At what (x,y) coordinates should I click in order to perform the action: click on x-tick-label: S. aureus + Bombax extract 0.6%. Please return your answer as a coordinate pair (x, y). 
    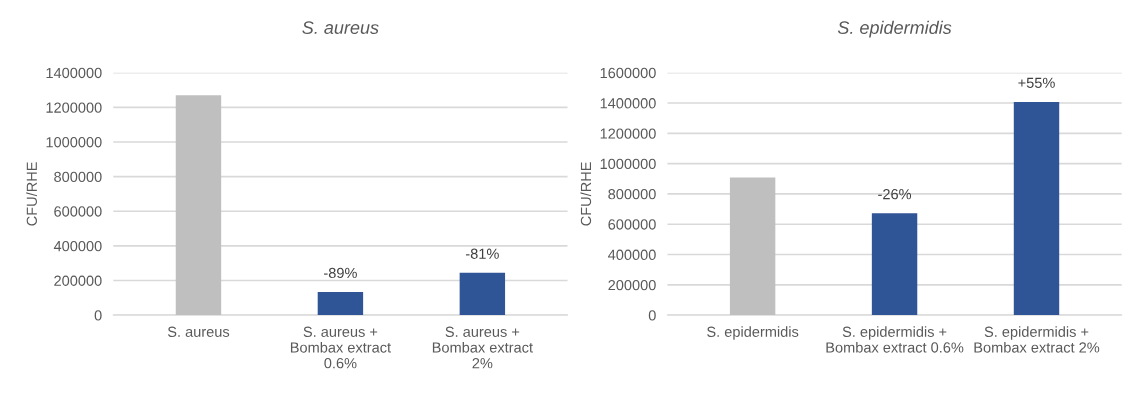
    Looking at the image, I should click on (340, 347).